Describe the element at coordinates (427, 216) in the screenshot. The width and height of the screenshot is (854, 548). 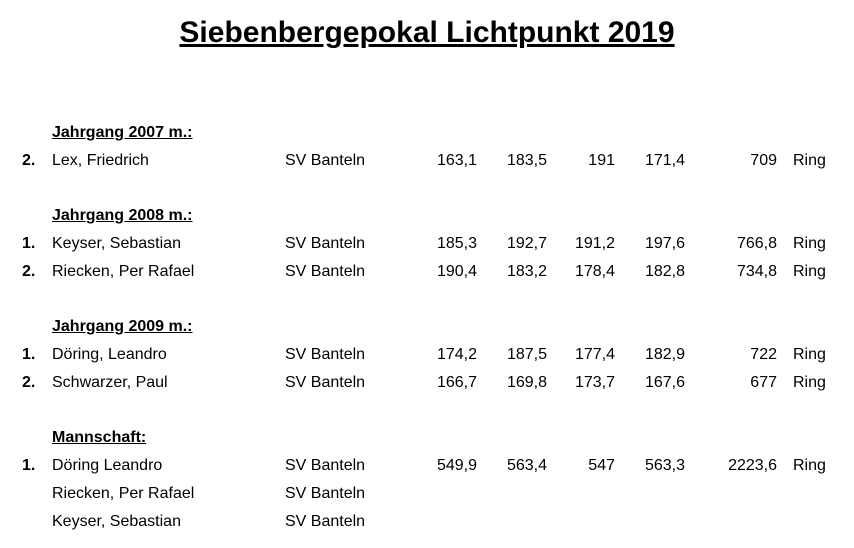
I see `section-heading-row: Jahrgang 2008 m.:` at that location.